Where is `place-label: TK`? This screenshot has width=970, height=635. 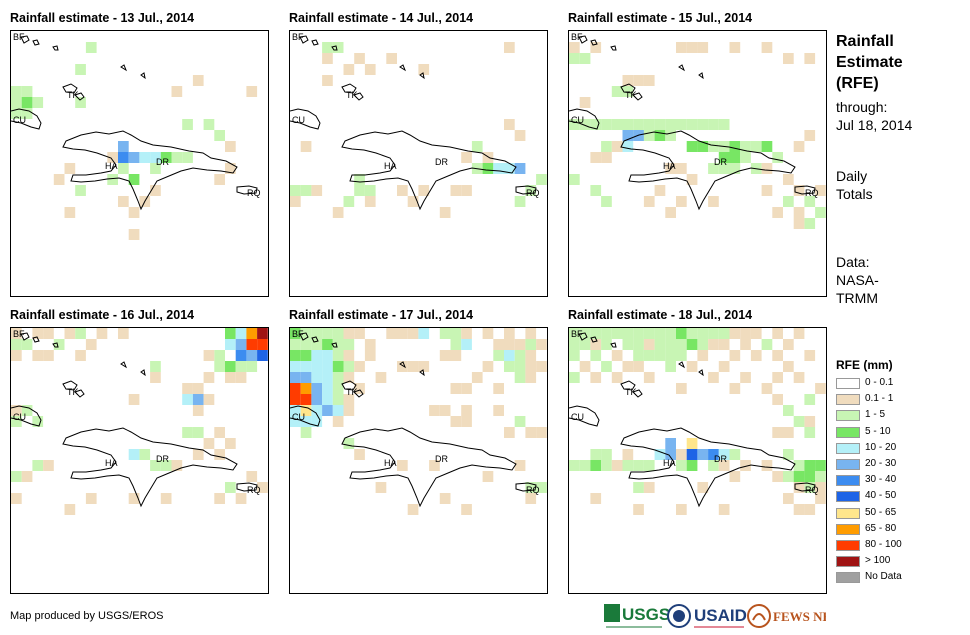
place-label: TK is located at coordinates (631, 95).